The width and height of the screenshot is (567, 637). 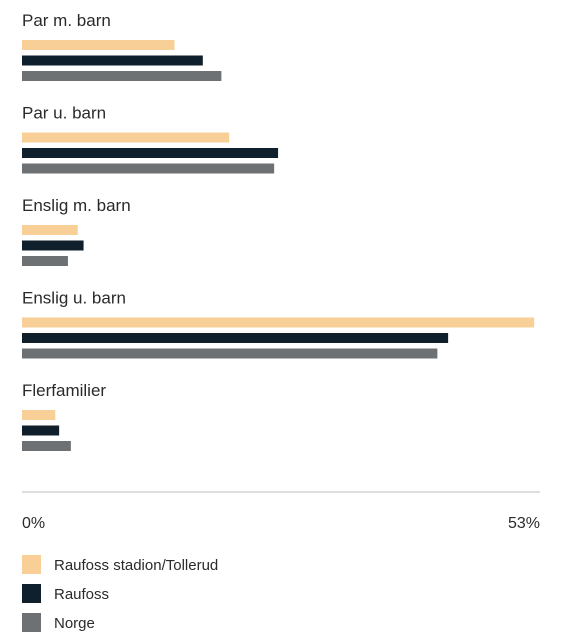 I want to click on category-label: Par m. barn, so click(x=66, y=20).